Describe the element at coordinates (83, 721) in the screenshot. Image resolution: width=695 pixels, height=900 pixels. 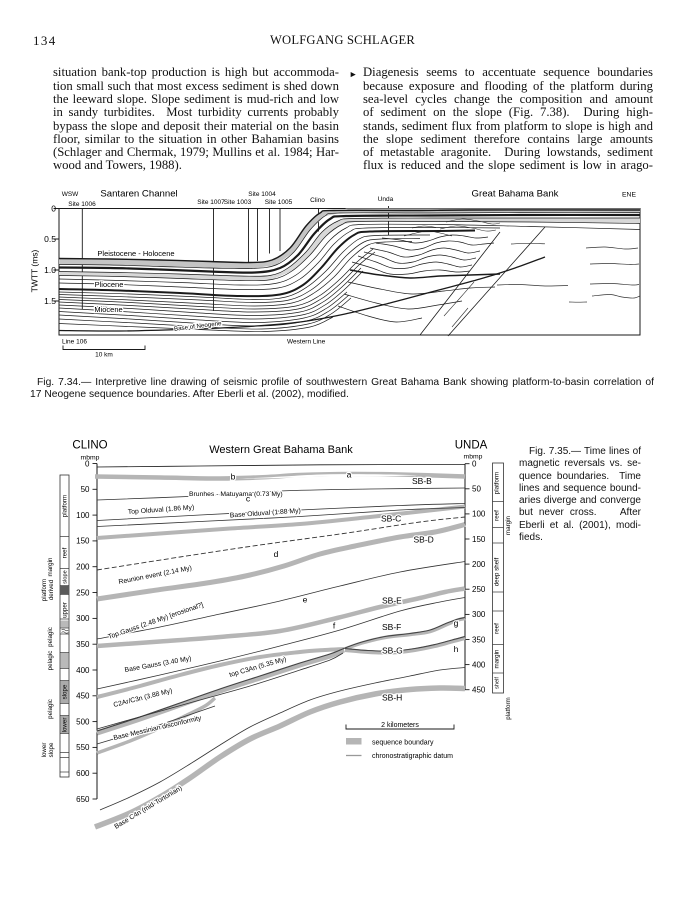
I see `svg-text: 500` at that location.